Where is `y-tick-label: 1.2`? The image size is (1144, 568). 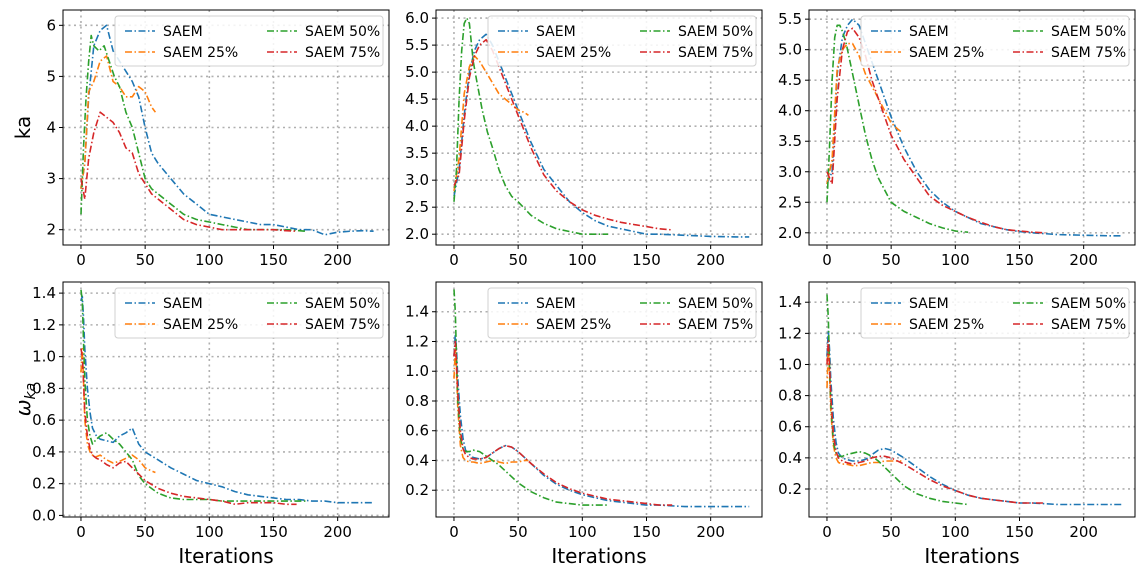 y-tick-label: 1.2 is located at coordinates (44, 325).